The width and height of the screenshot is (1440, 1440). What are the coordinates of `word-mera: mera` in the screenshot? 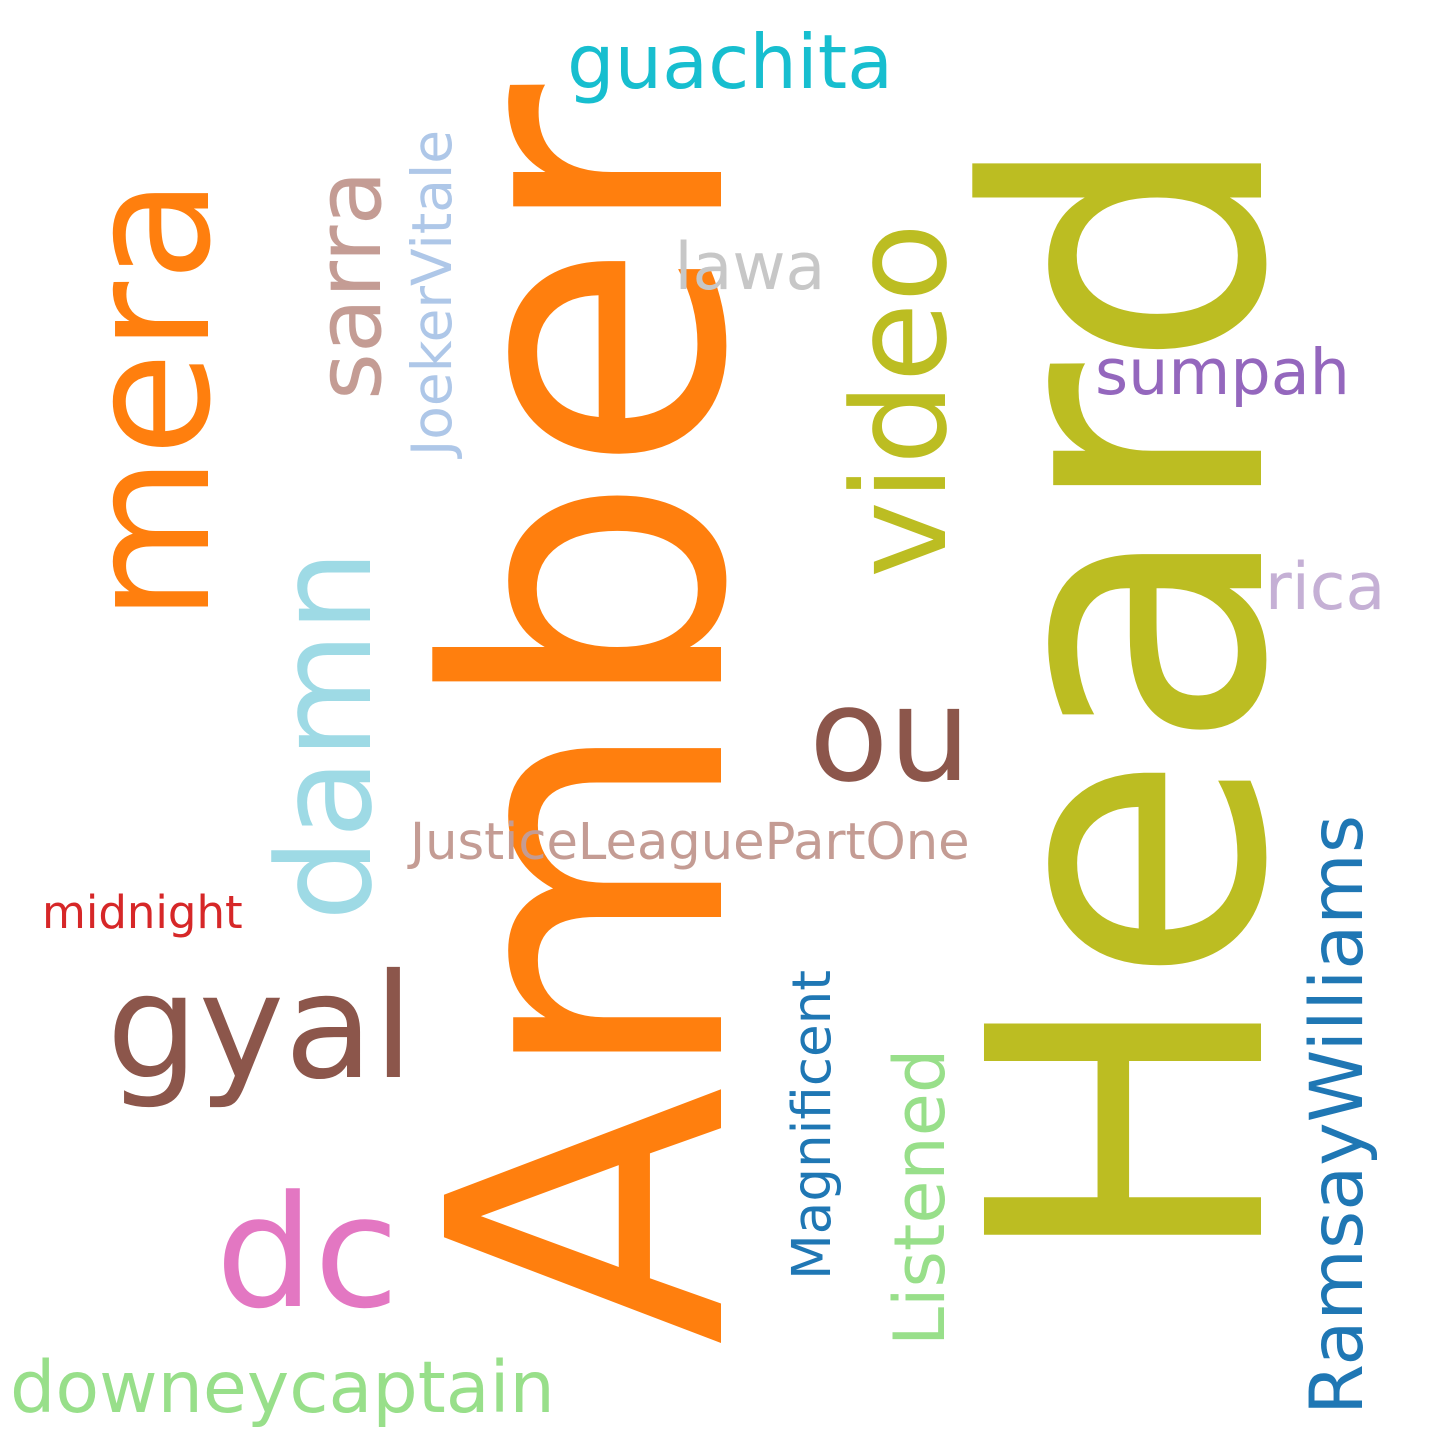 It's located at (150, 399).